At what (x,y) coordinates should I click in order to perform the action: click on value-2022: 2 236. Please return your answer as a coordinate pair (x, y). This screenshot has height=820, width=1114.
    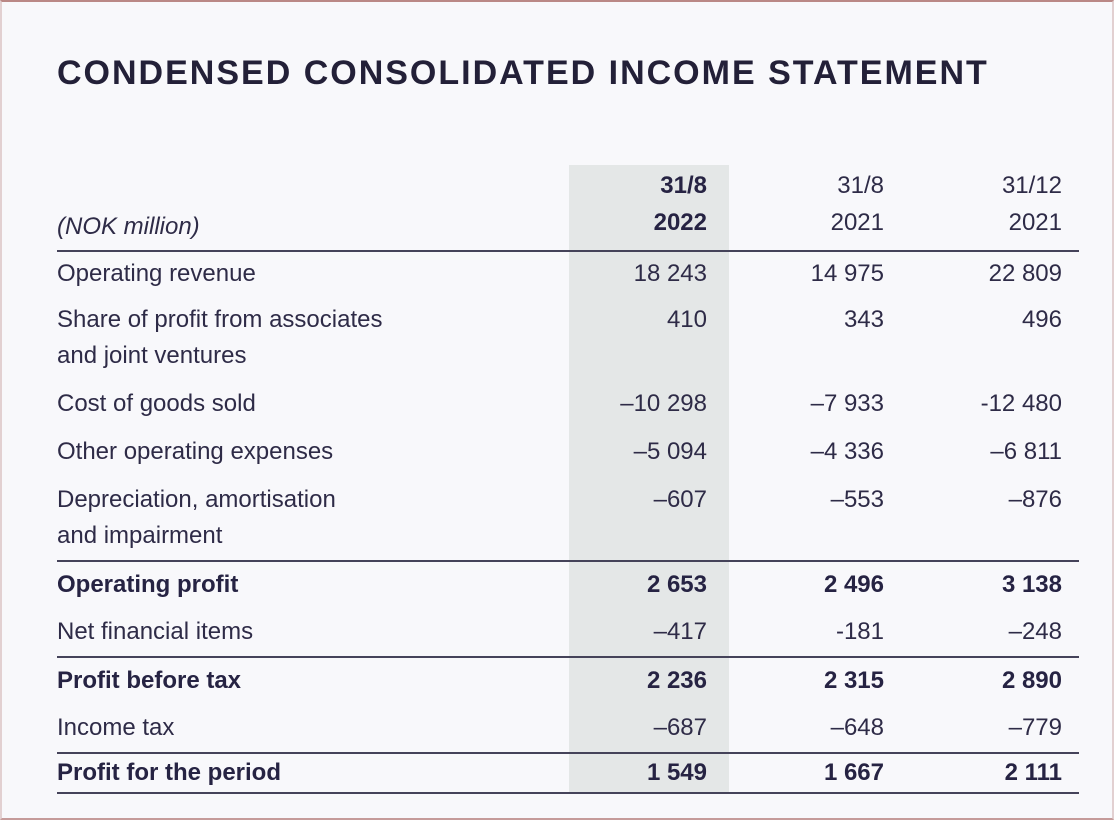
    Looking at the image, I should click on (676, 680).